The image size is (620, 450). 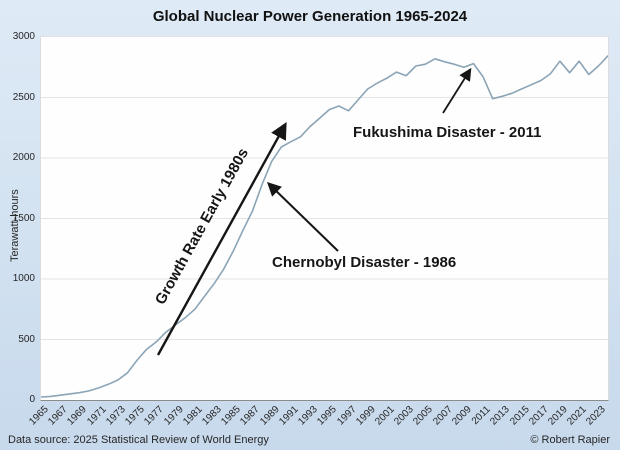 What do you see at coordinates (23, 157) in the screenshot?
I see `y-tick-label: 2000` at bounding box center [23, 157].